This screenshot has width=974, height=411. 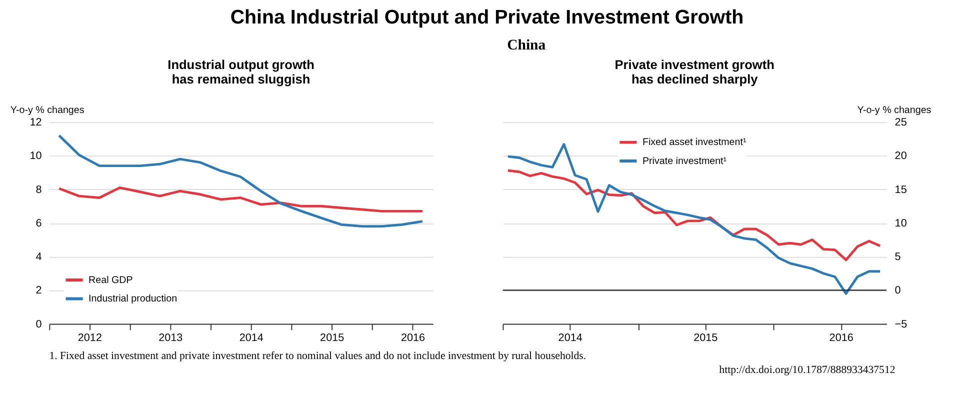 What do you see at coordinates (807, 370) in the screenshot?
I see `text: http://dx.doi.org/10.1787/888933437512` at bounding box center [807, 370].